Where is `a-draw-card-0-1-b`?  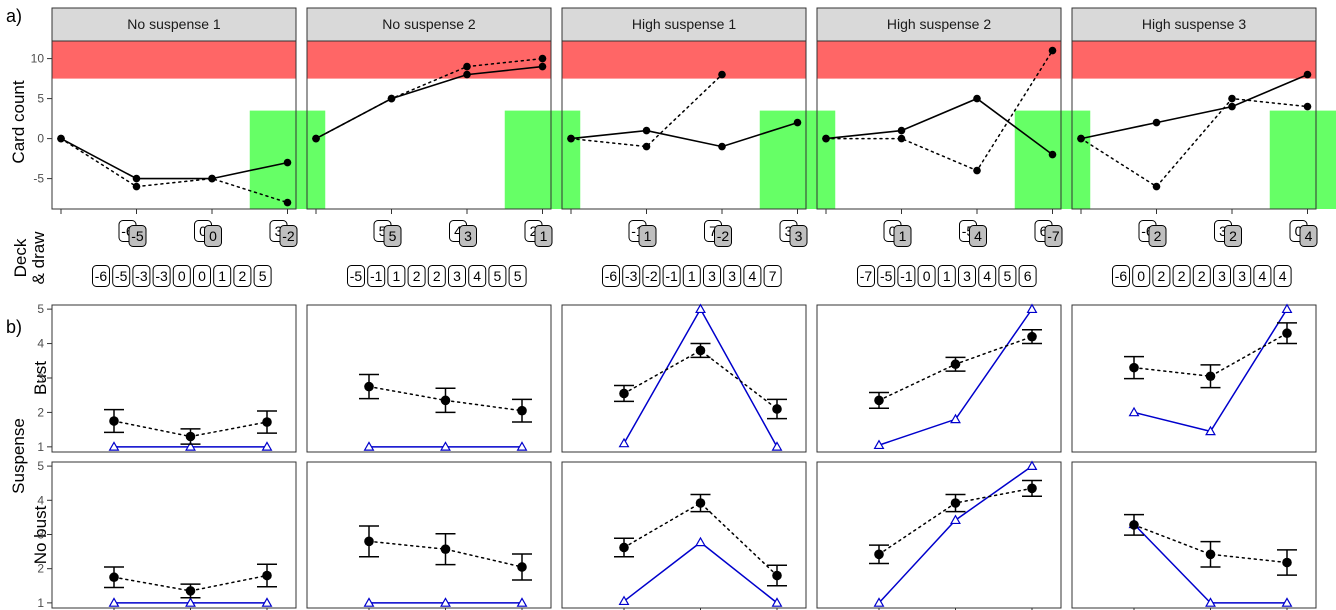
a-draw-card-0-1-b is located at coordinates (213, 236).